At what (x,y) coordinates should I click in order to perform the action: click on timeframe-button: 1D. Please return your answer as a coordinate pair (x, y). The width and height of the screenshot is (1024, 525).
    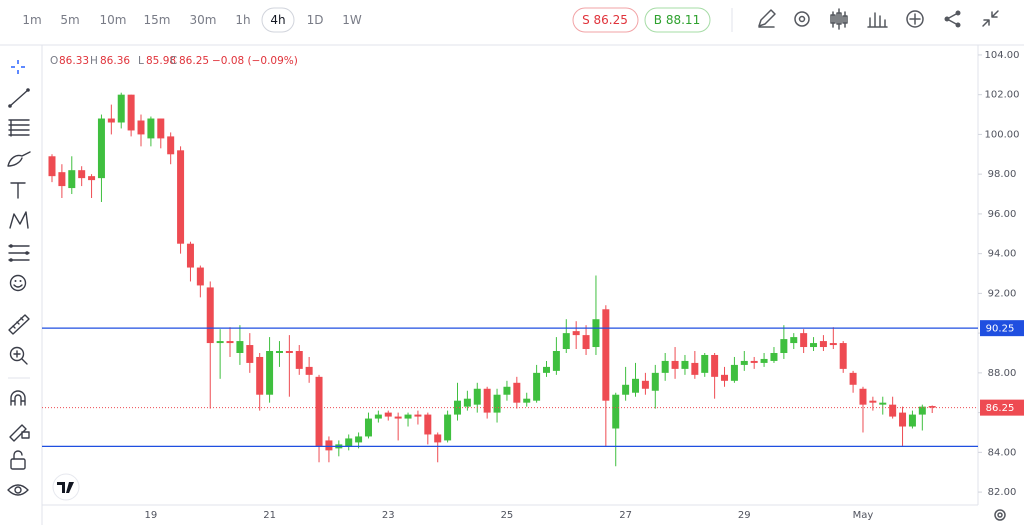
    Looking at the image, I should click on (315, 20).